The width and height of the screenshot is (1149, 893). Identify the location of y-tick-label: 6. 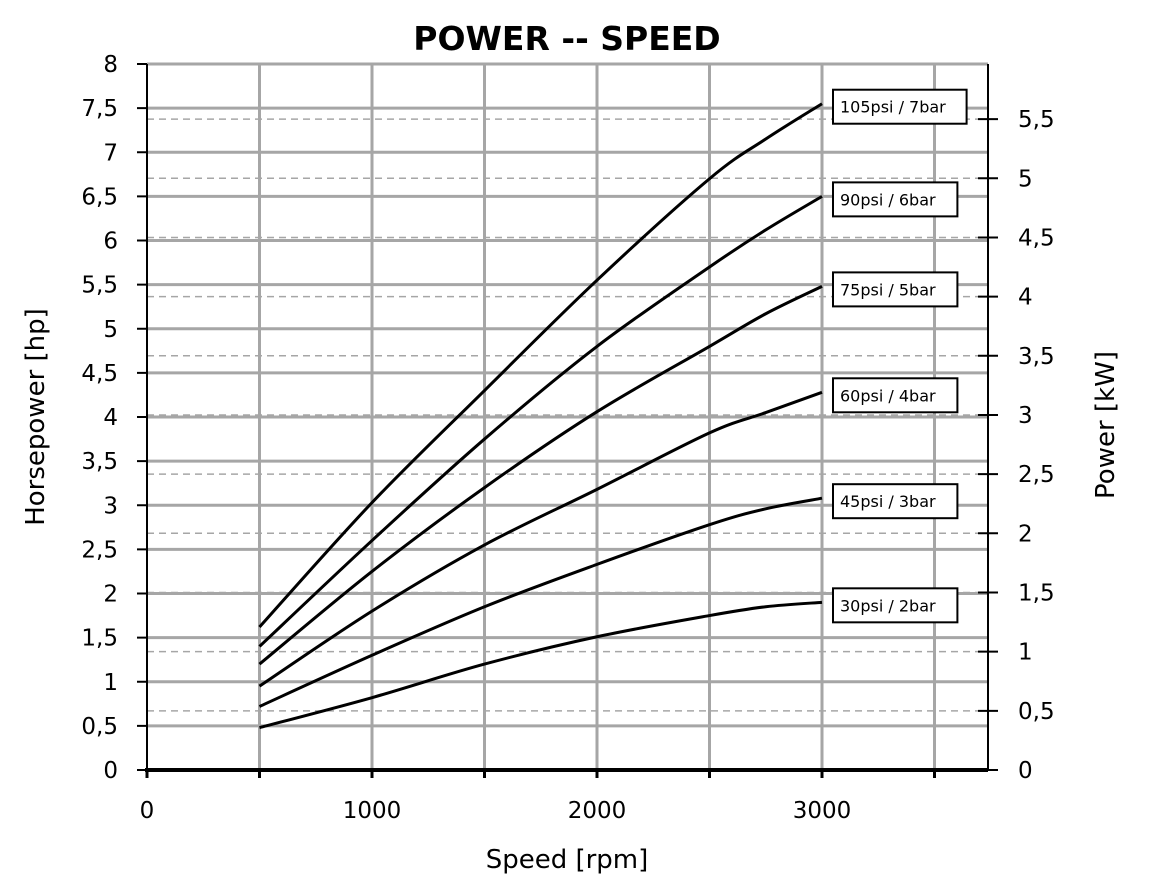
(110, 242).